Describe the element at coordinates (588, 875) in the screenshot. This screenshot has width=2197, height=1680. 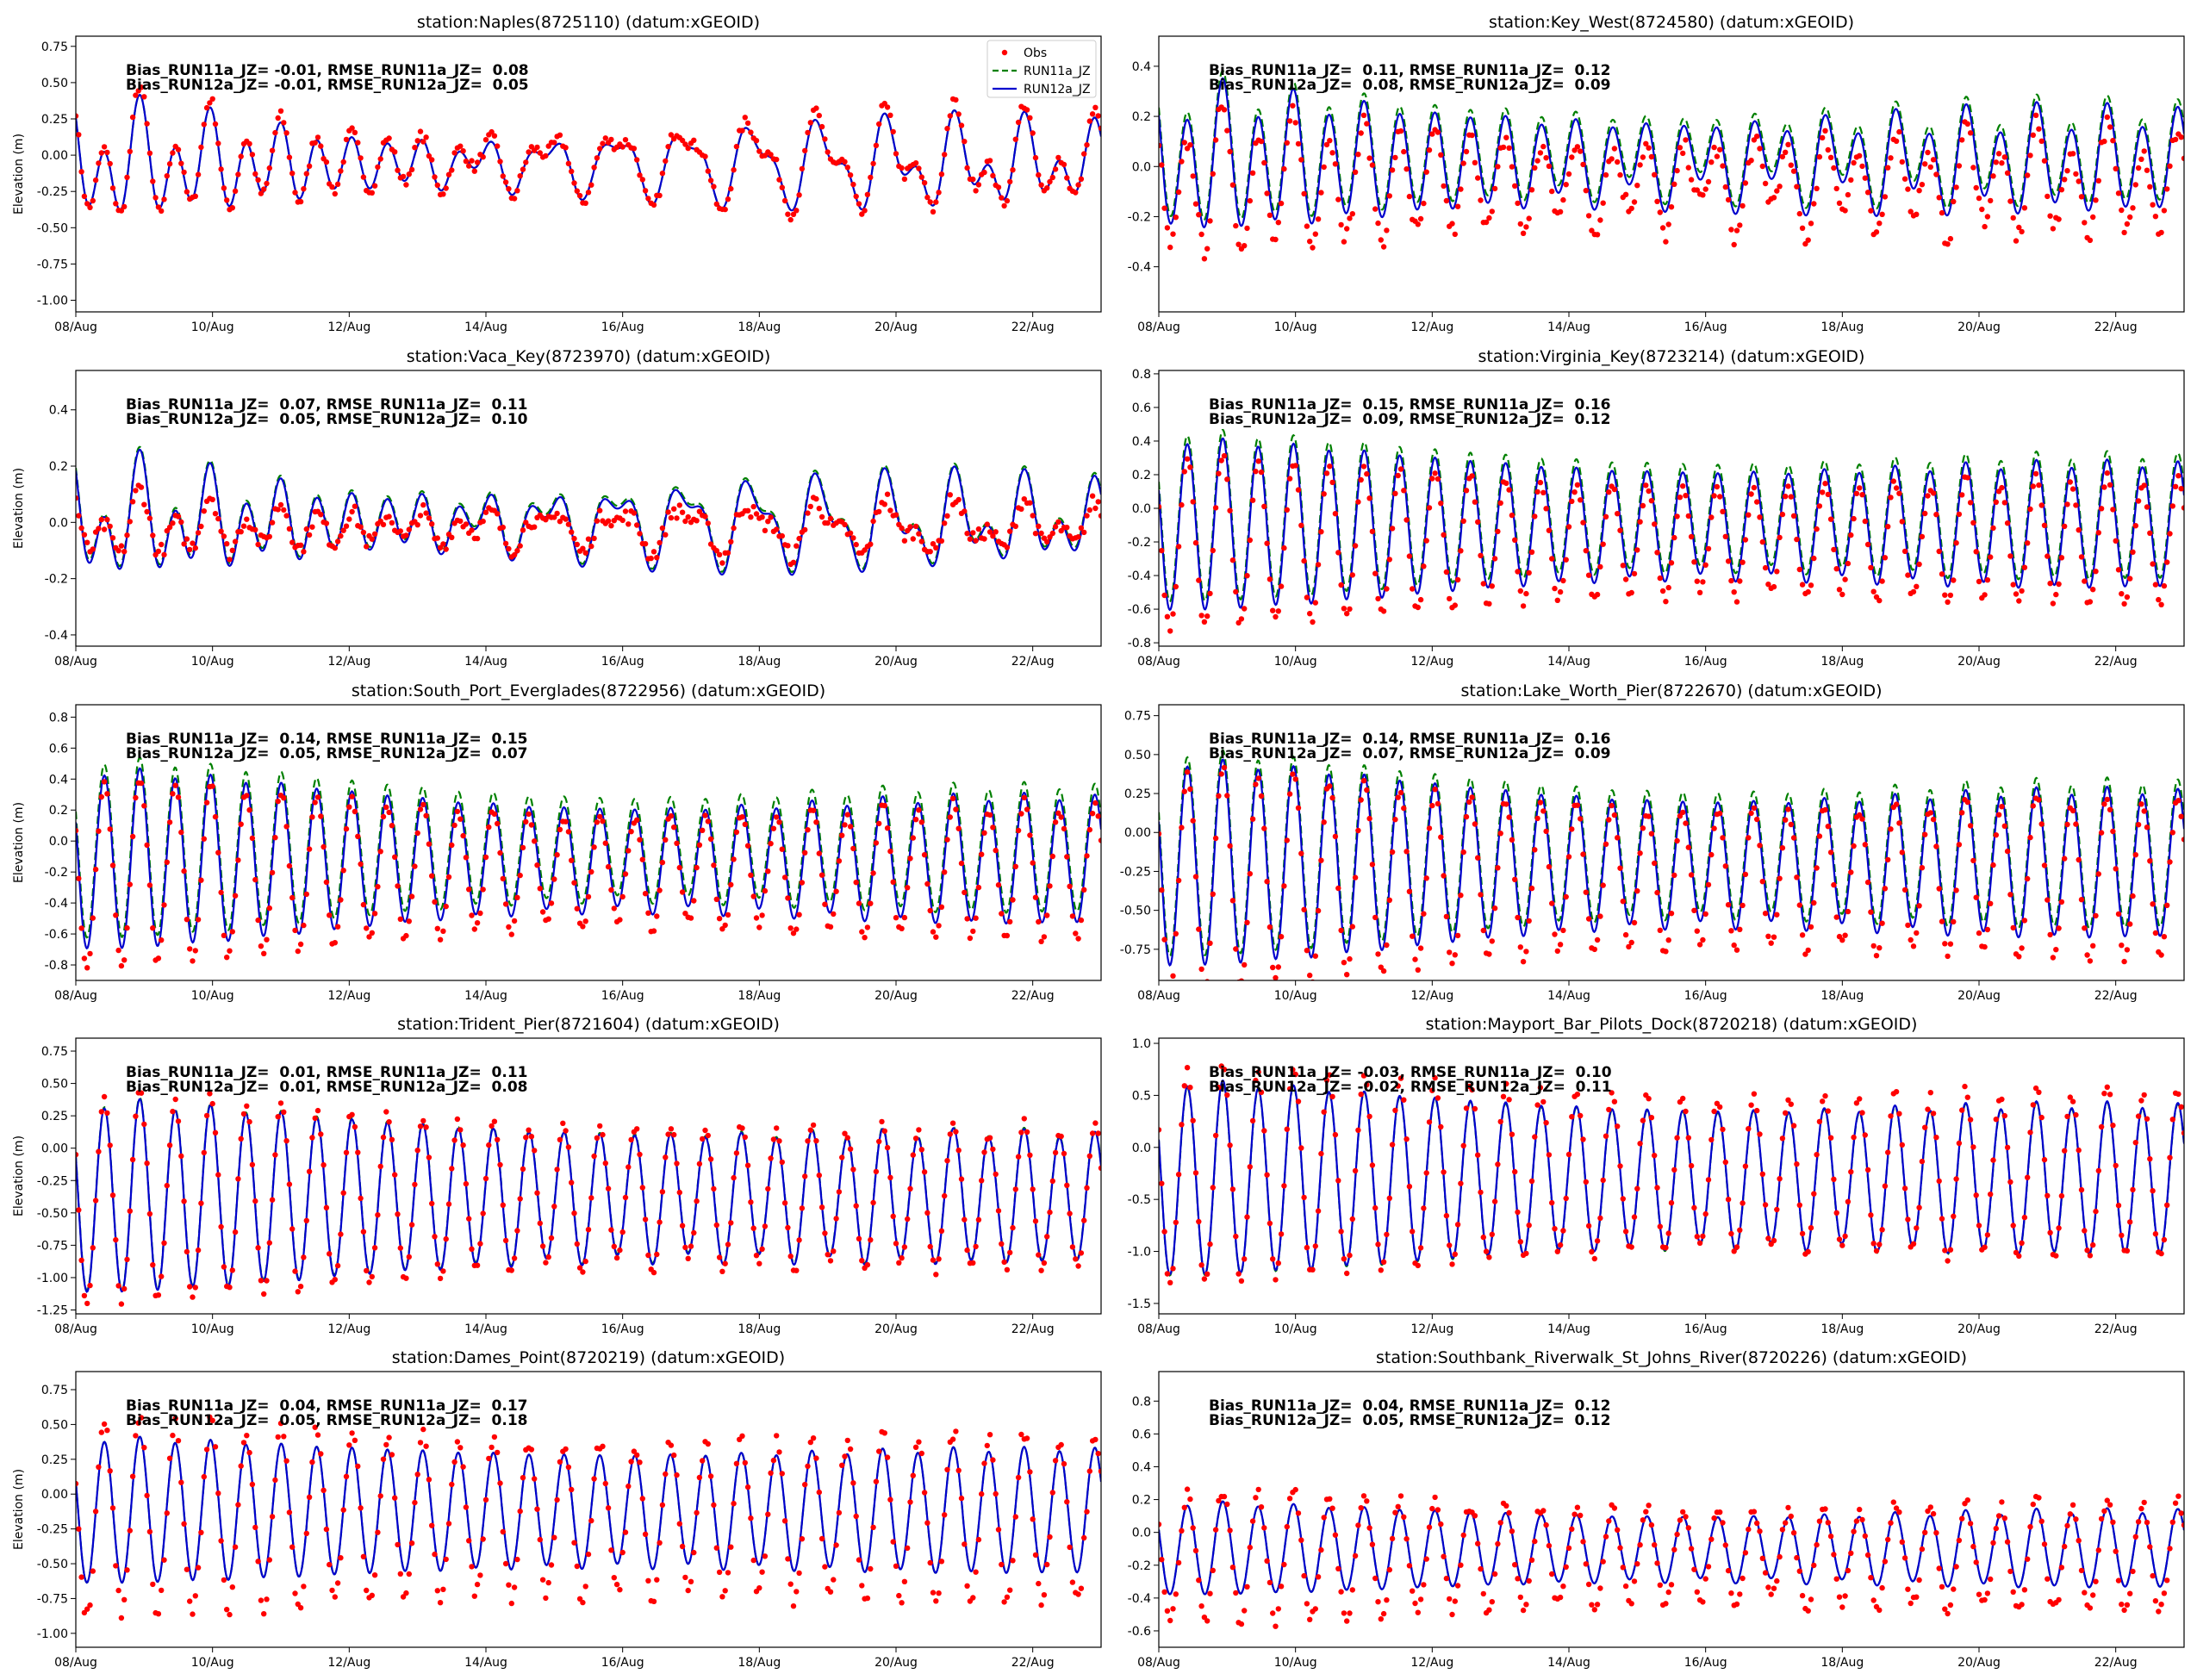
I see `series-obs` at that location.